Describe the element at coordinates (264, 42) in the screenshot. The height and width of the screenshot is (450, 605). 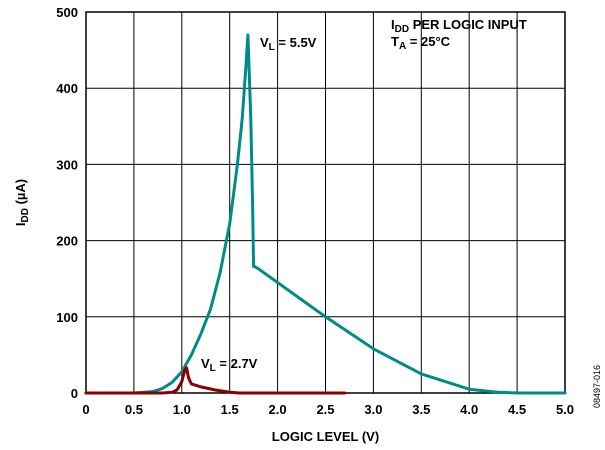
I see `series-0-label-main: V` at that location.